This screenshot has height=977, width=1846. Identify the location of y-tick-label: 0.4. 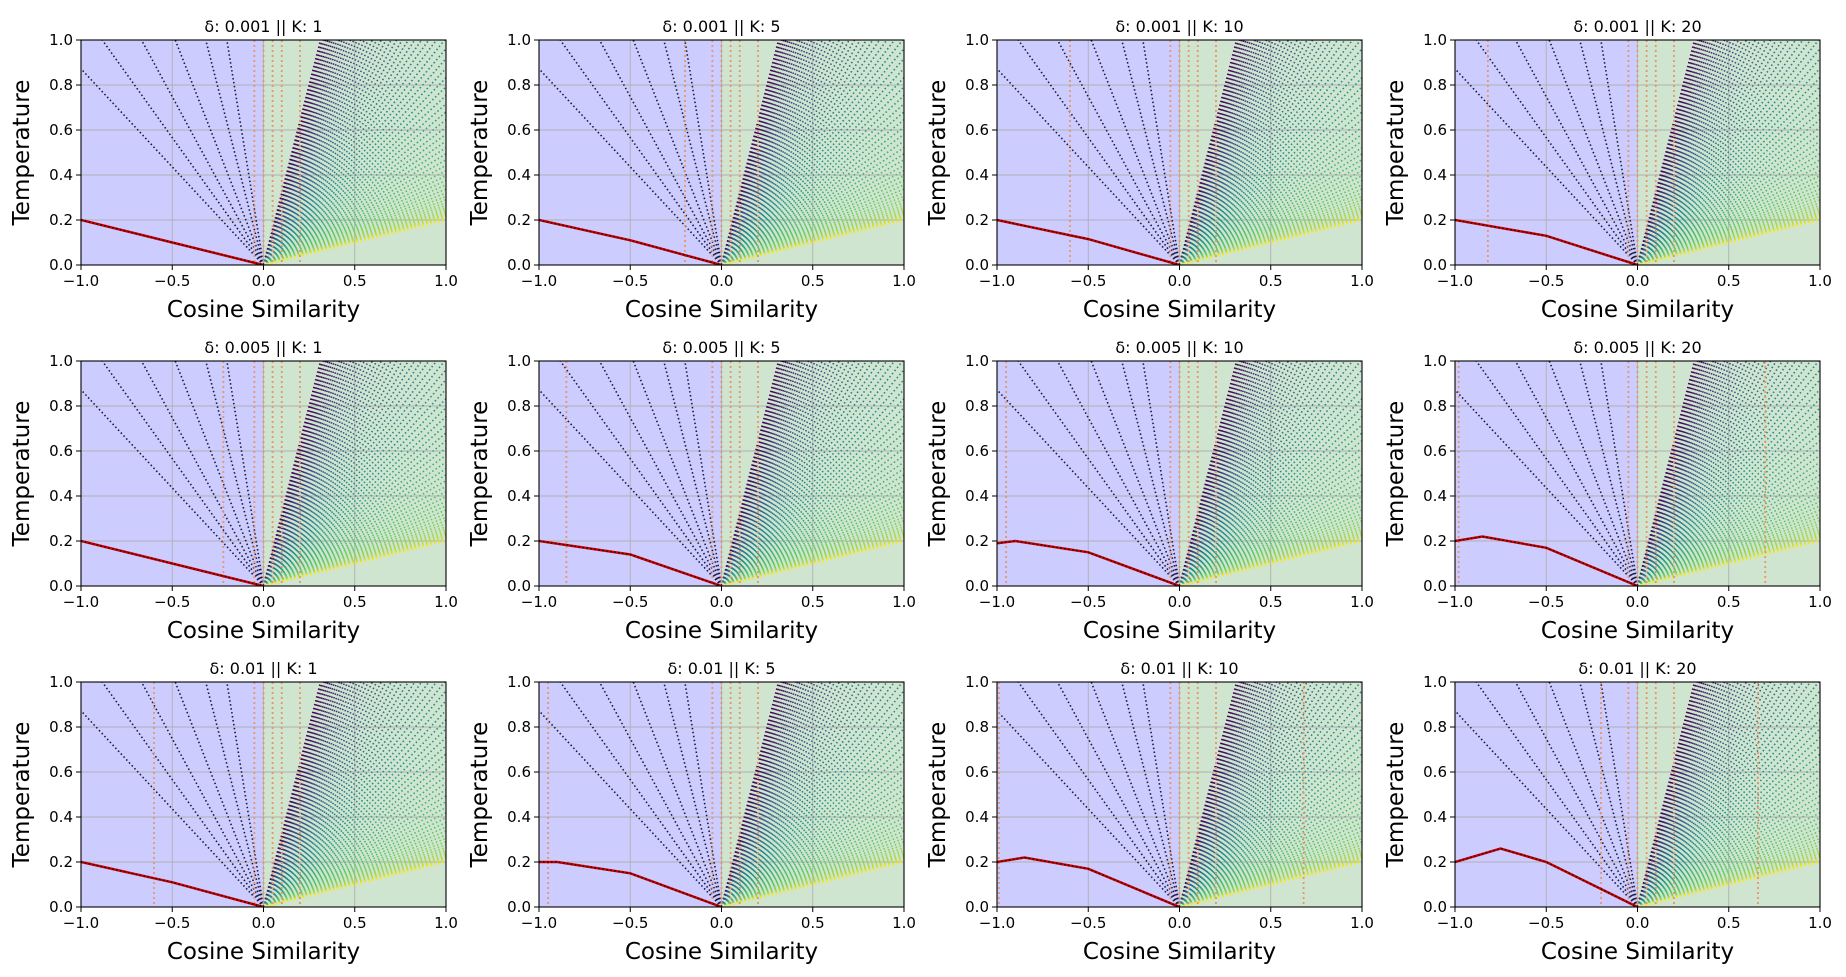
(977, 496).